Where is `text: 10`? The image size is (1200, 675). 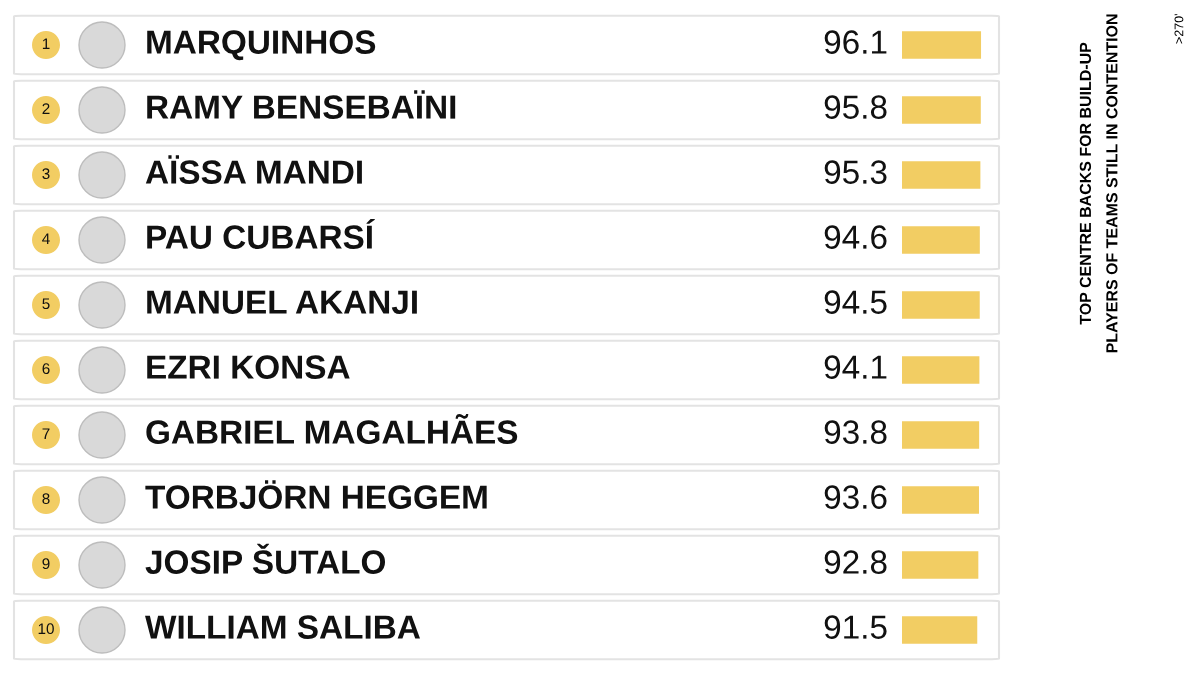 text: 10 is located at coordinates (46, 629).